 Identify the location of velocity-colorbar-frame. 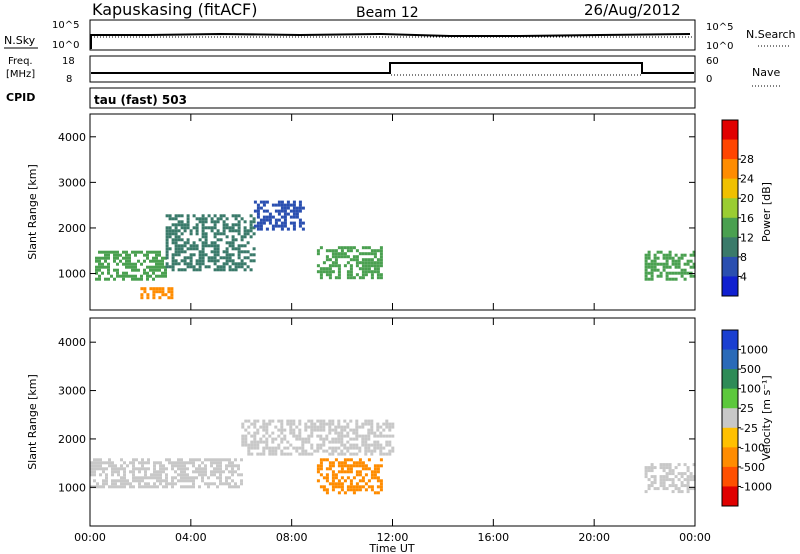
(730, 418).